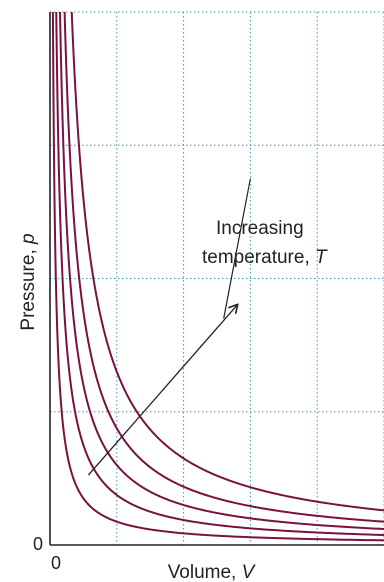 The width and height of the screenshot is (384, 582). I want to click on y-axis-title: Pressure, p, so click(28, 281).